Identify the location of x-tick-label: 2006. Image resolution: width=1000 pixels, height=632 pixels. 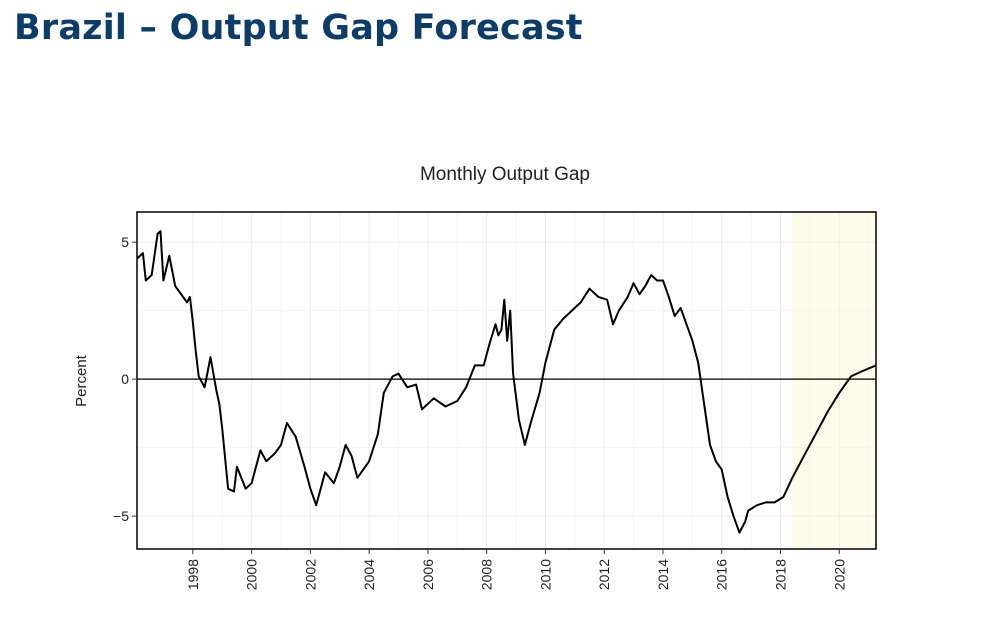
(428, 574).